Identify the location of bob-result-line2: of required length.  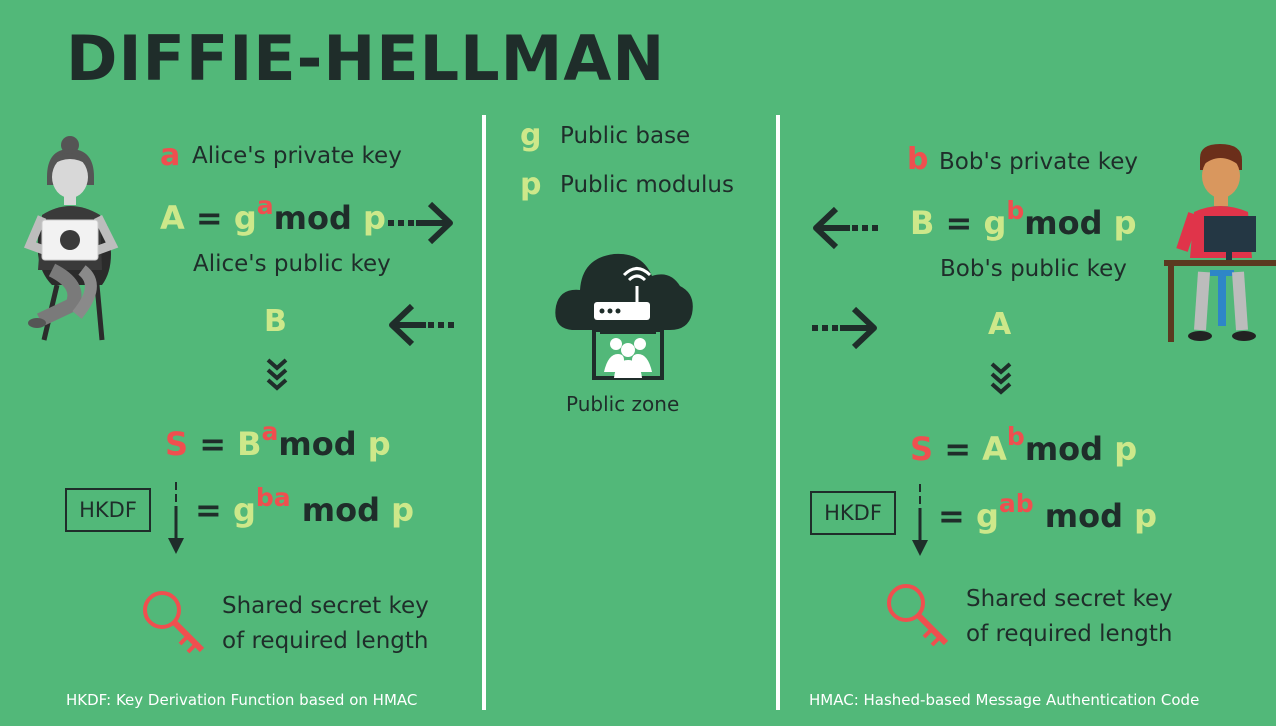
(1069, 634).